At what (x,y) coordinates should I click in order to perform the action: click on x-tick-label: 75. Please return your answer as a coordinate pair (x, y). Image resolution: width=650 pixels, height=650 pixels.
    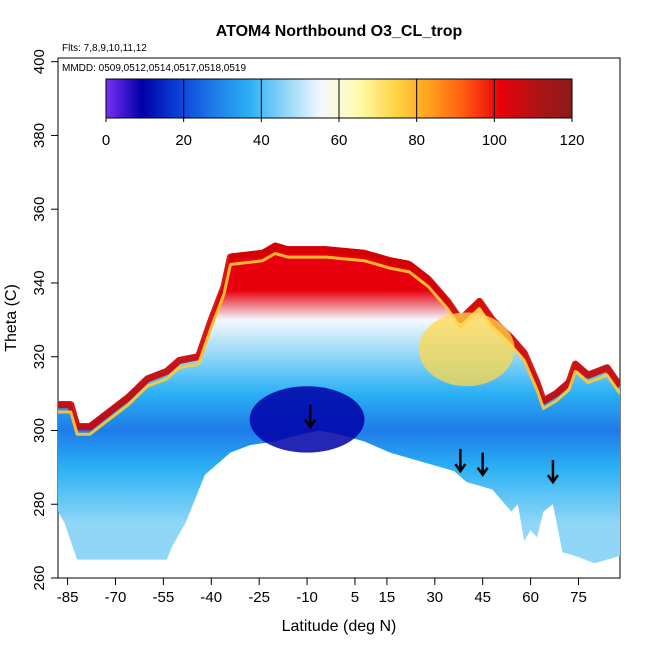
    Looking at the image, I should click on (578, 597).